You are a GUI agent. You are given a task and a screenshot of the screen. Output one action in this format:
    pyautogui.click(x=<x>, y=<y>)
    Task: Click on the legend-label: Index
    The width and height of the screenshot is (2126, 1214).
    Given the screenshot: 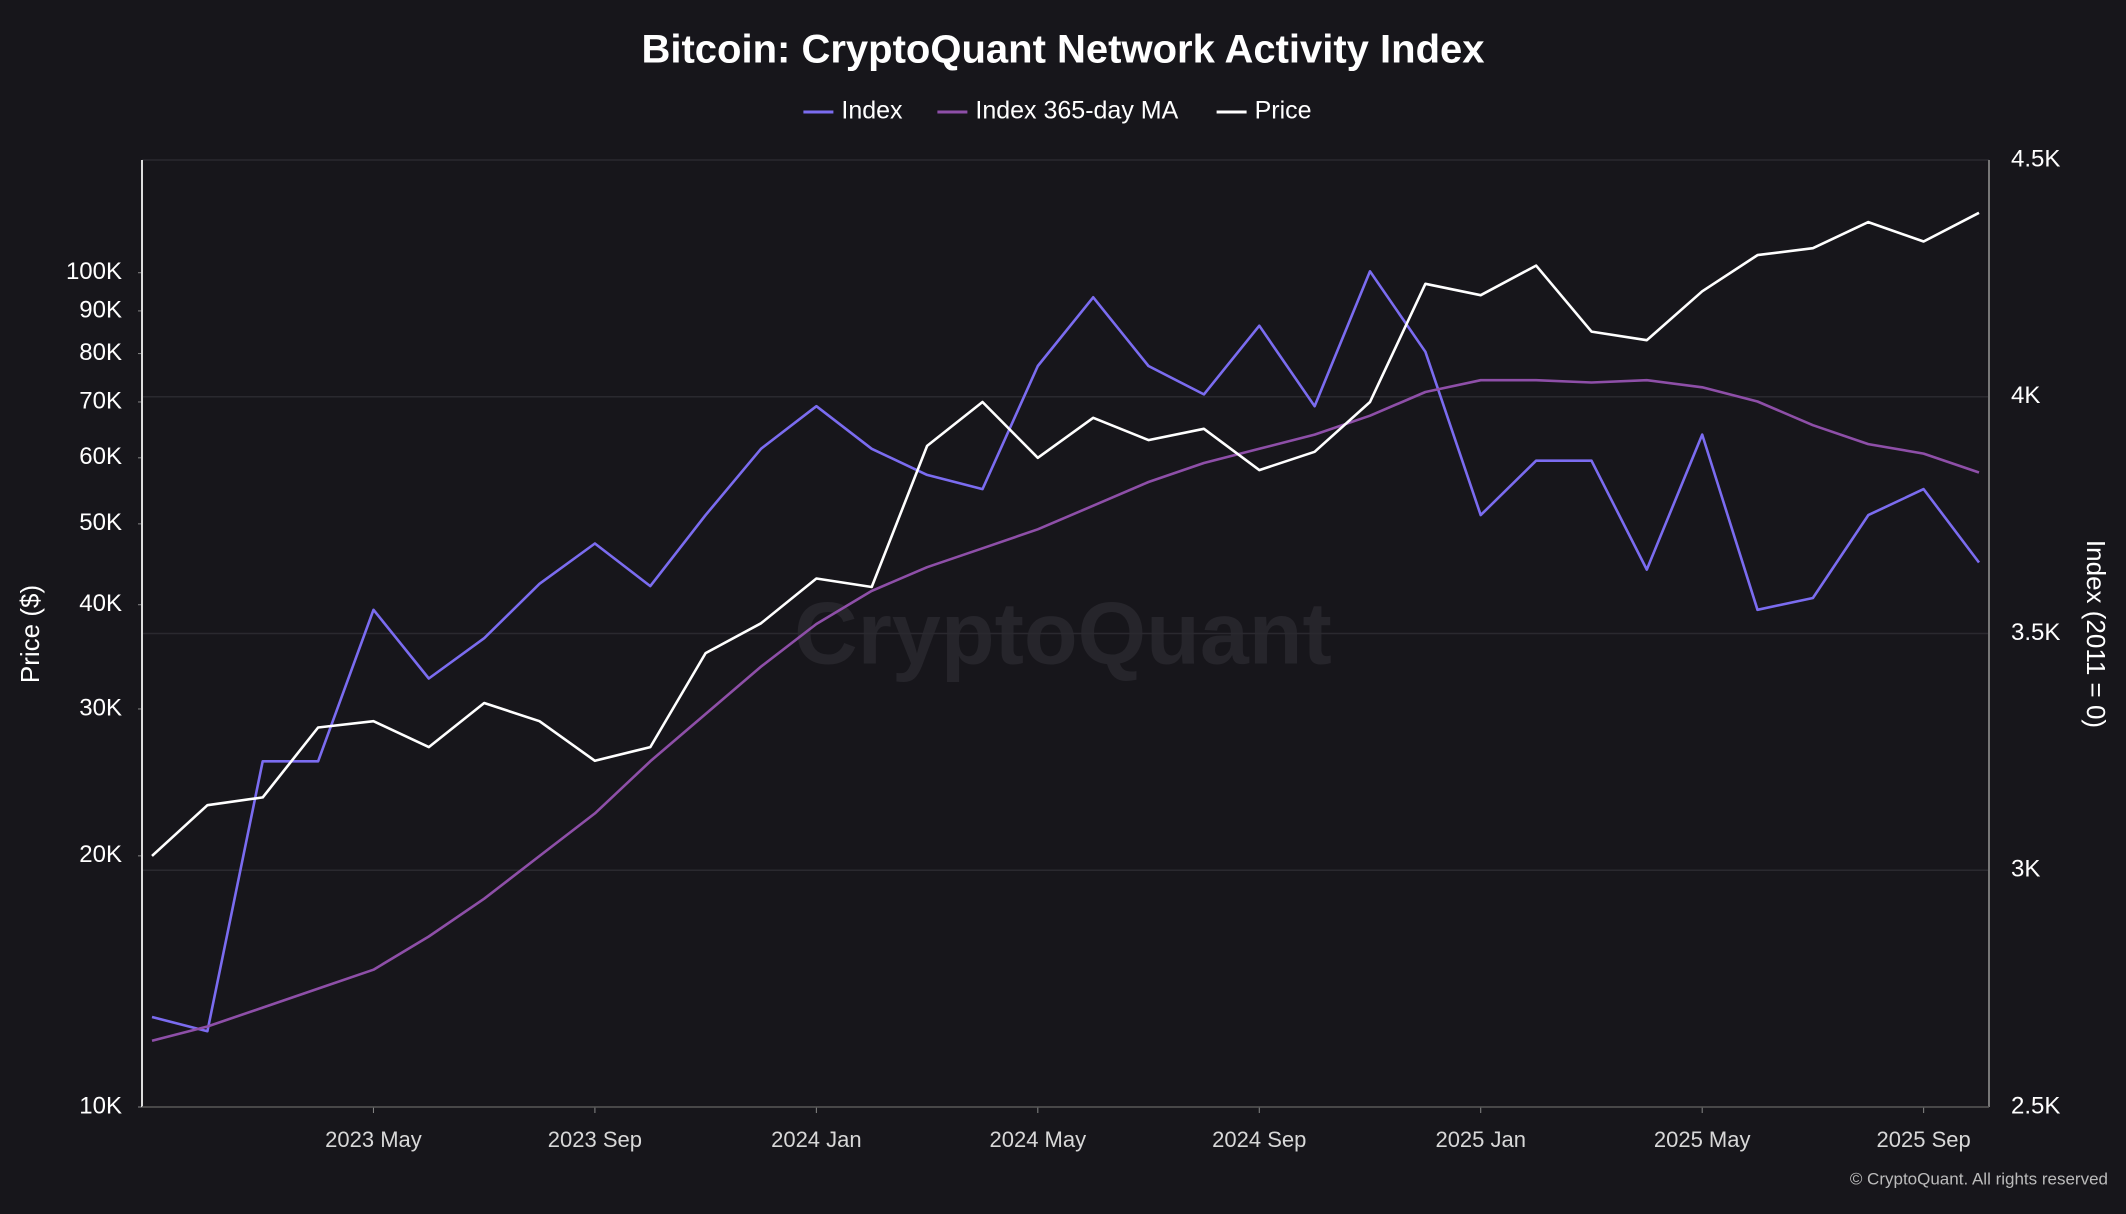 What is the action you would take?
    pyautogui.click(x=872, y=111)
    